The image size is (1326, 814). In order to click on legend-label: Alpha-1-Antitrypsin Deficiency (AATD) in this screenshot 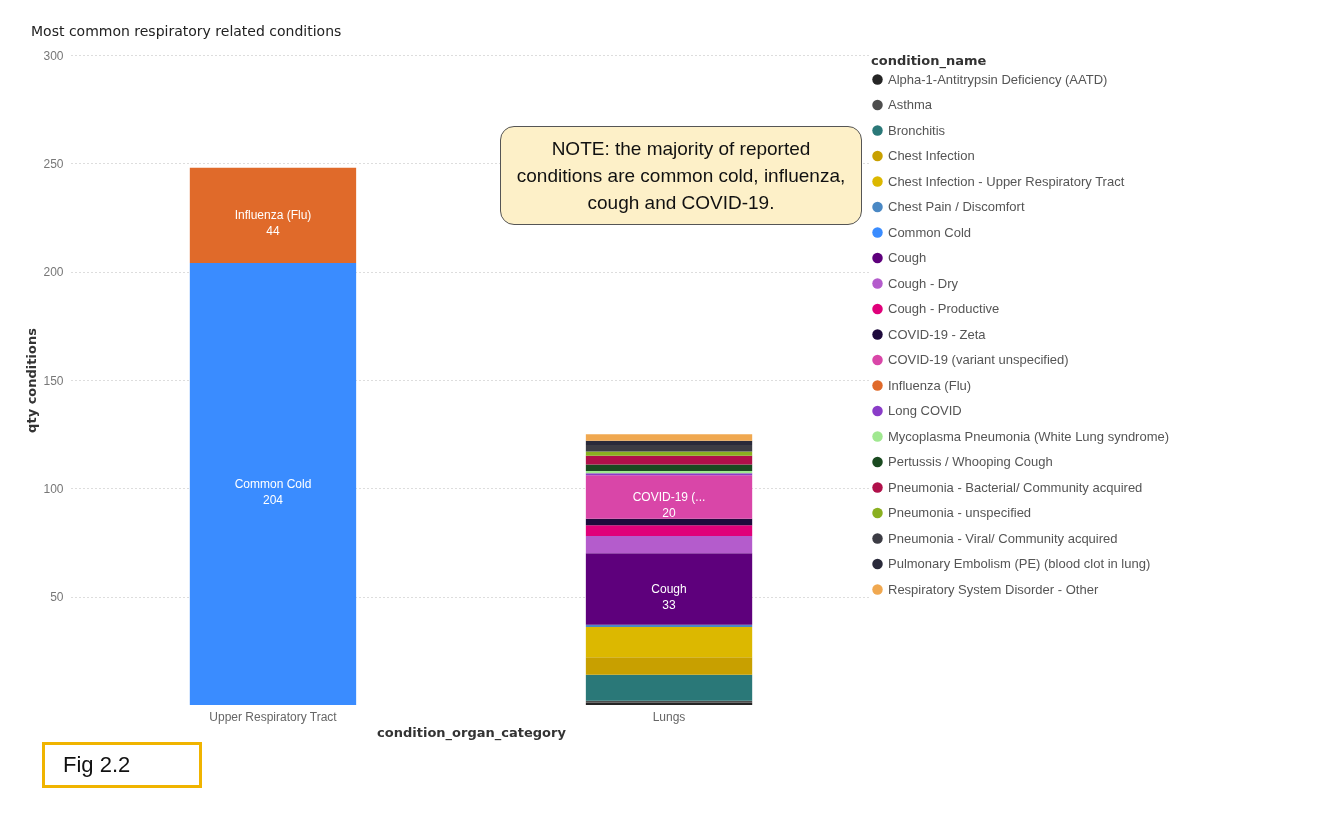, I will do `click(998, 79)`.